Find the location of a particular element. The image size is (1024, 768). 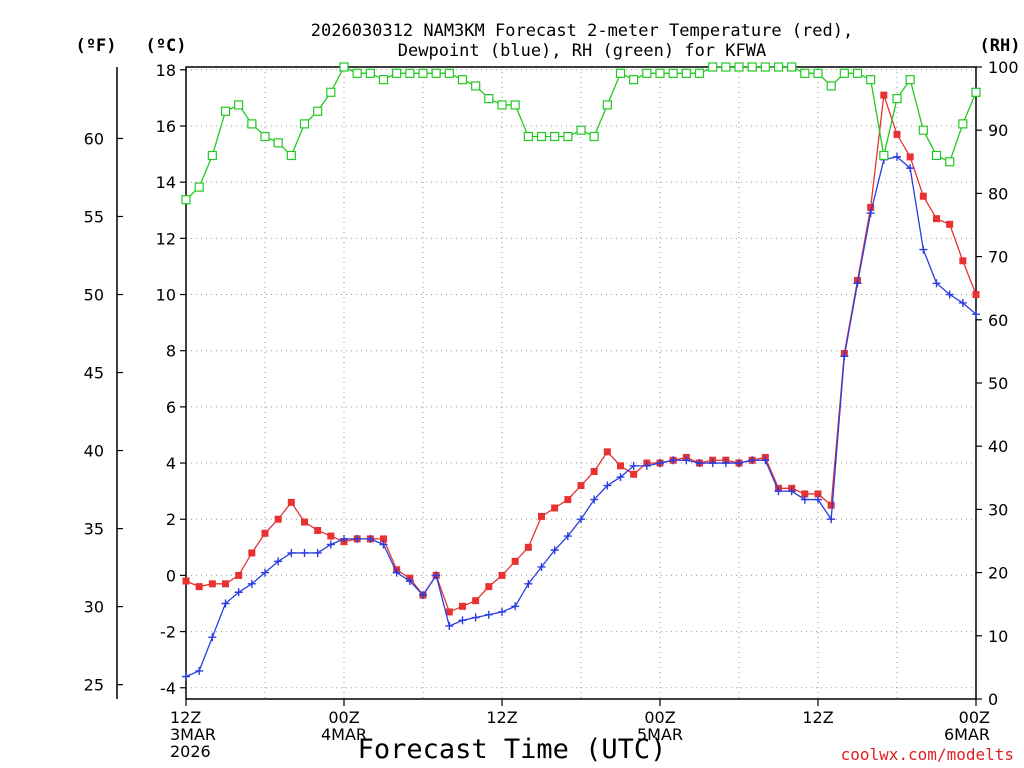

c-tick-label: 4 is located at coordinates (171, 463).